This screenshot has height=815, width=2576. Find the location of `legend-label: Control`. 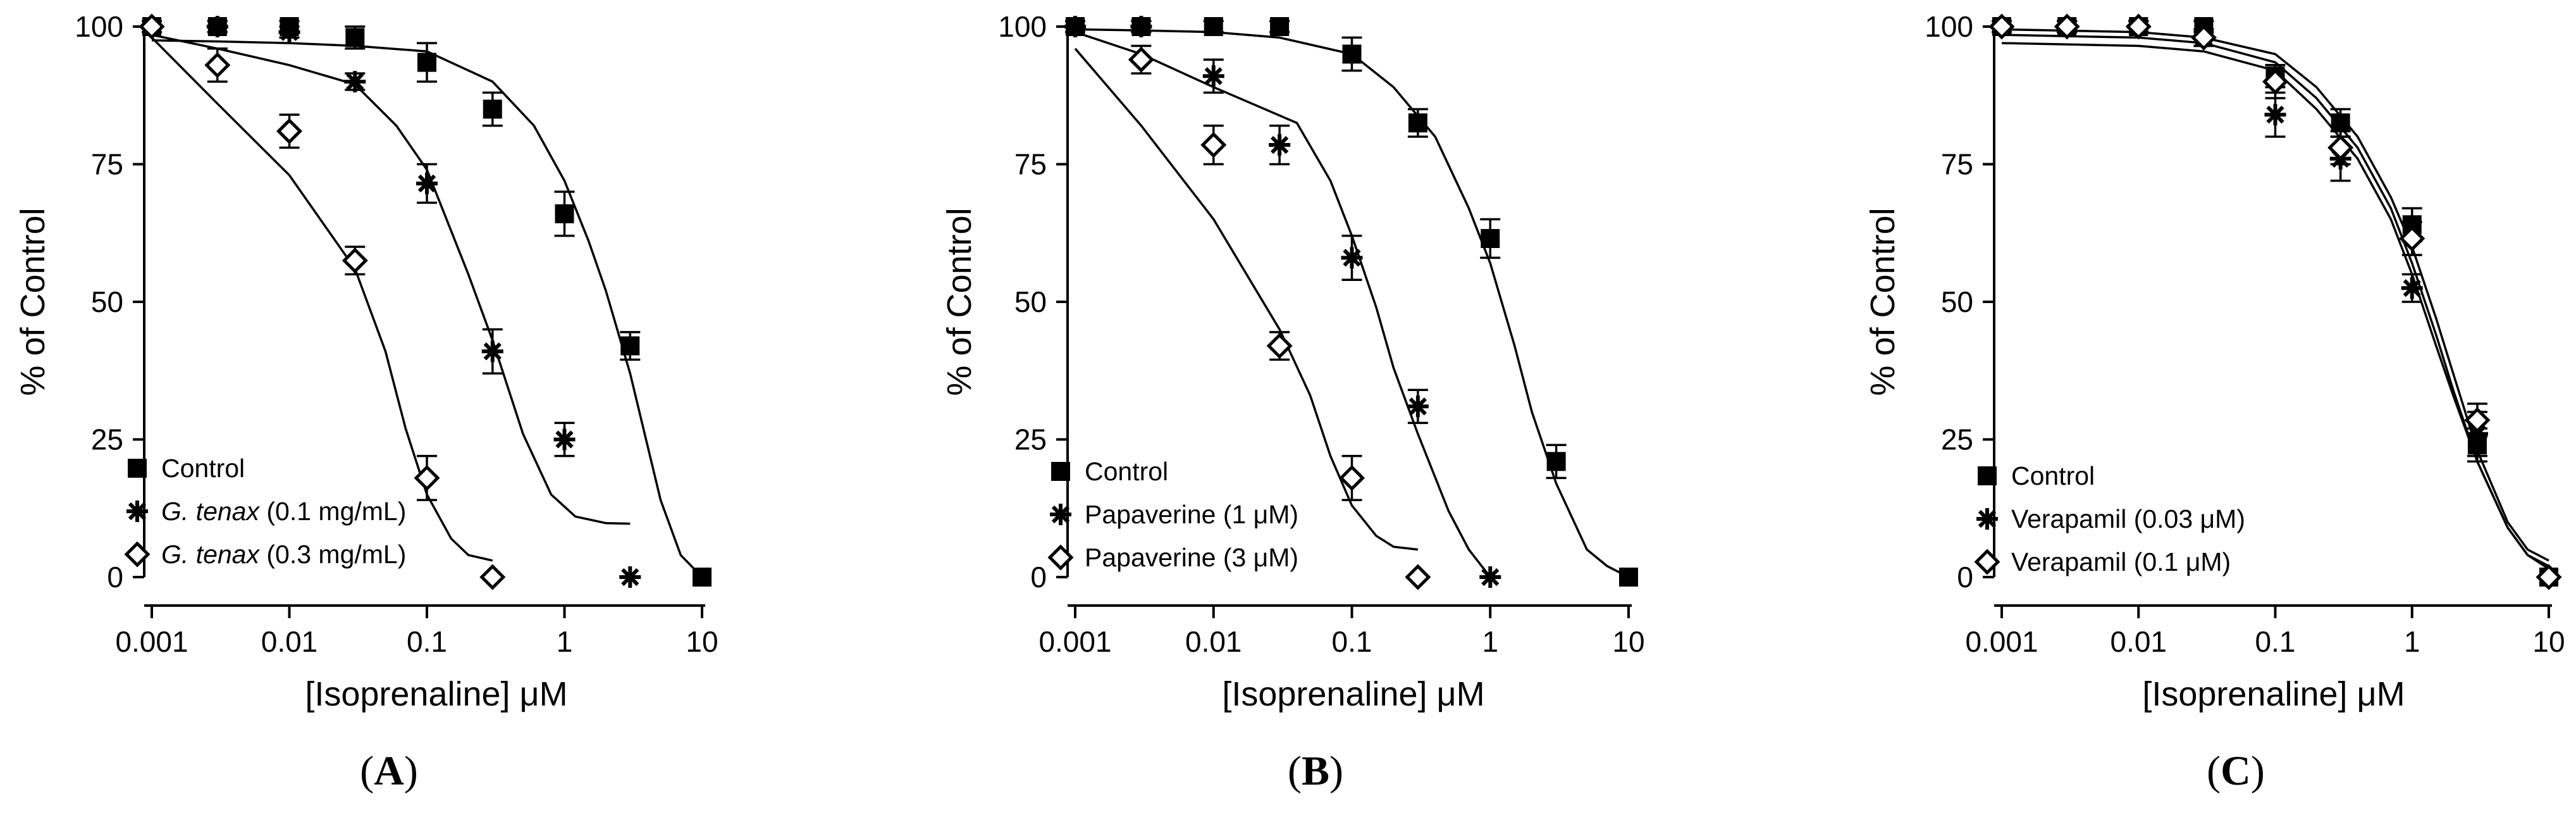

legend-label: Control is located at coordinates (1126, 471).